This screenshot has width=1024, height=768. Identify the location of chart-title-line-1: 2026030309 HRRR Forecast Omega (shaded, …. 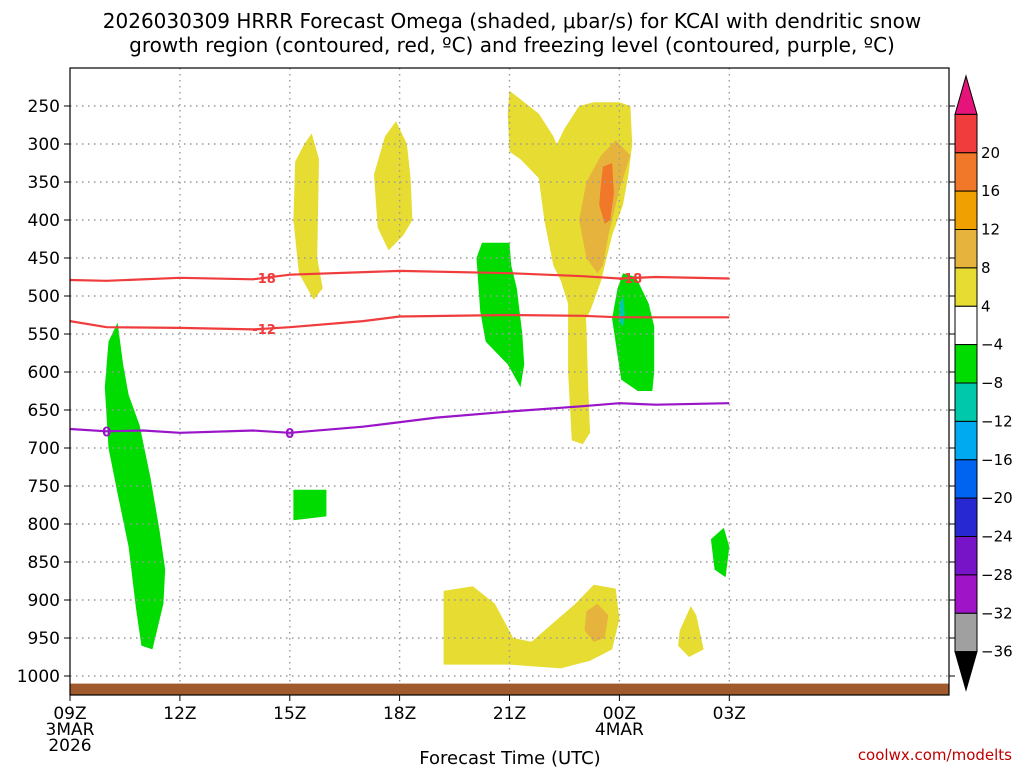
(512, 21).